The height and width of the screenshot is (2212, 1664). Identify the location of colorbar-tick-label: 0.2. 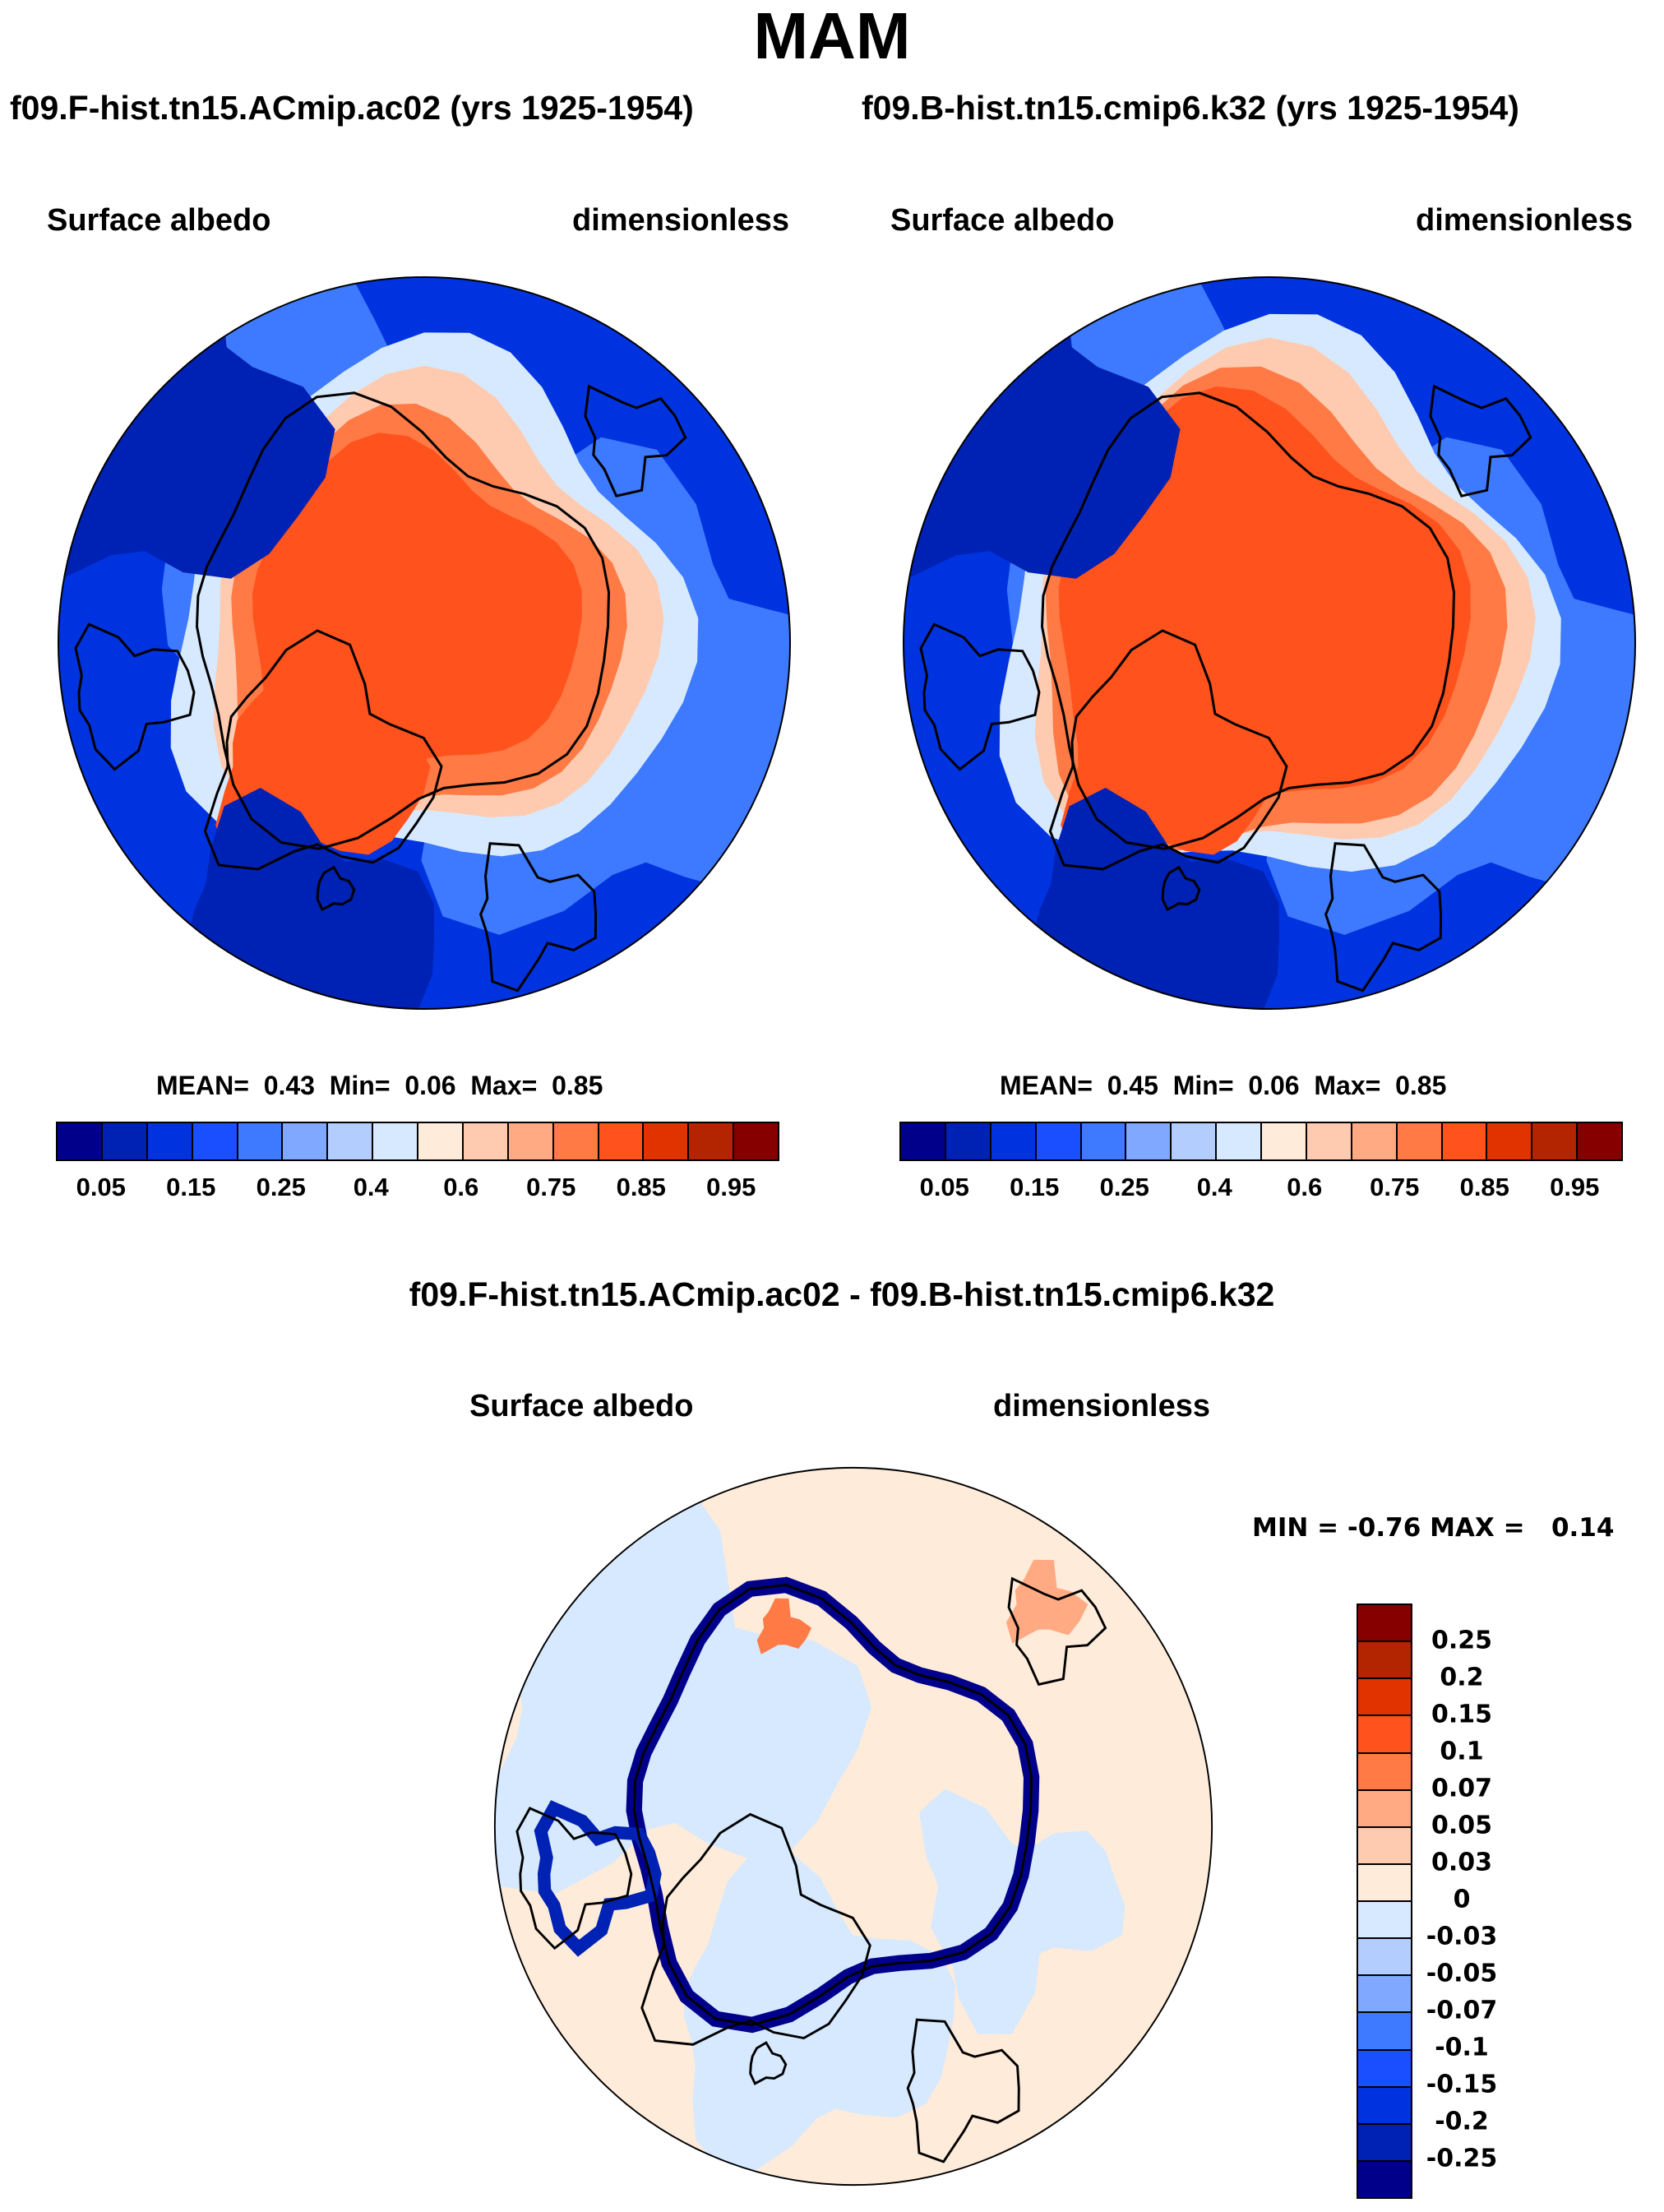
(1462, 1677).